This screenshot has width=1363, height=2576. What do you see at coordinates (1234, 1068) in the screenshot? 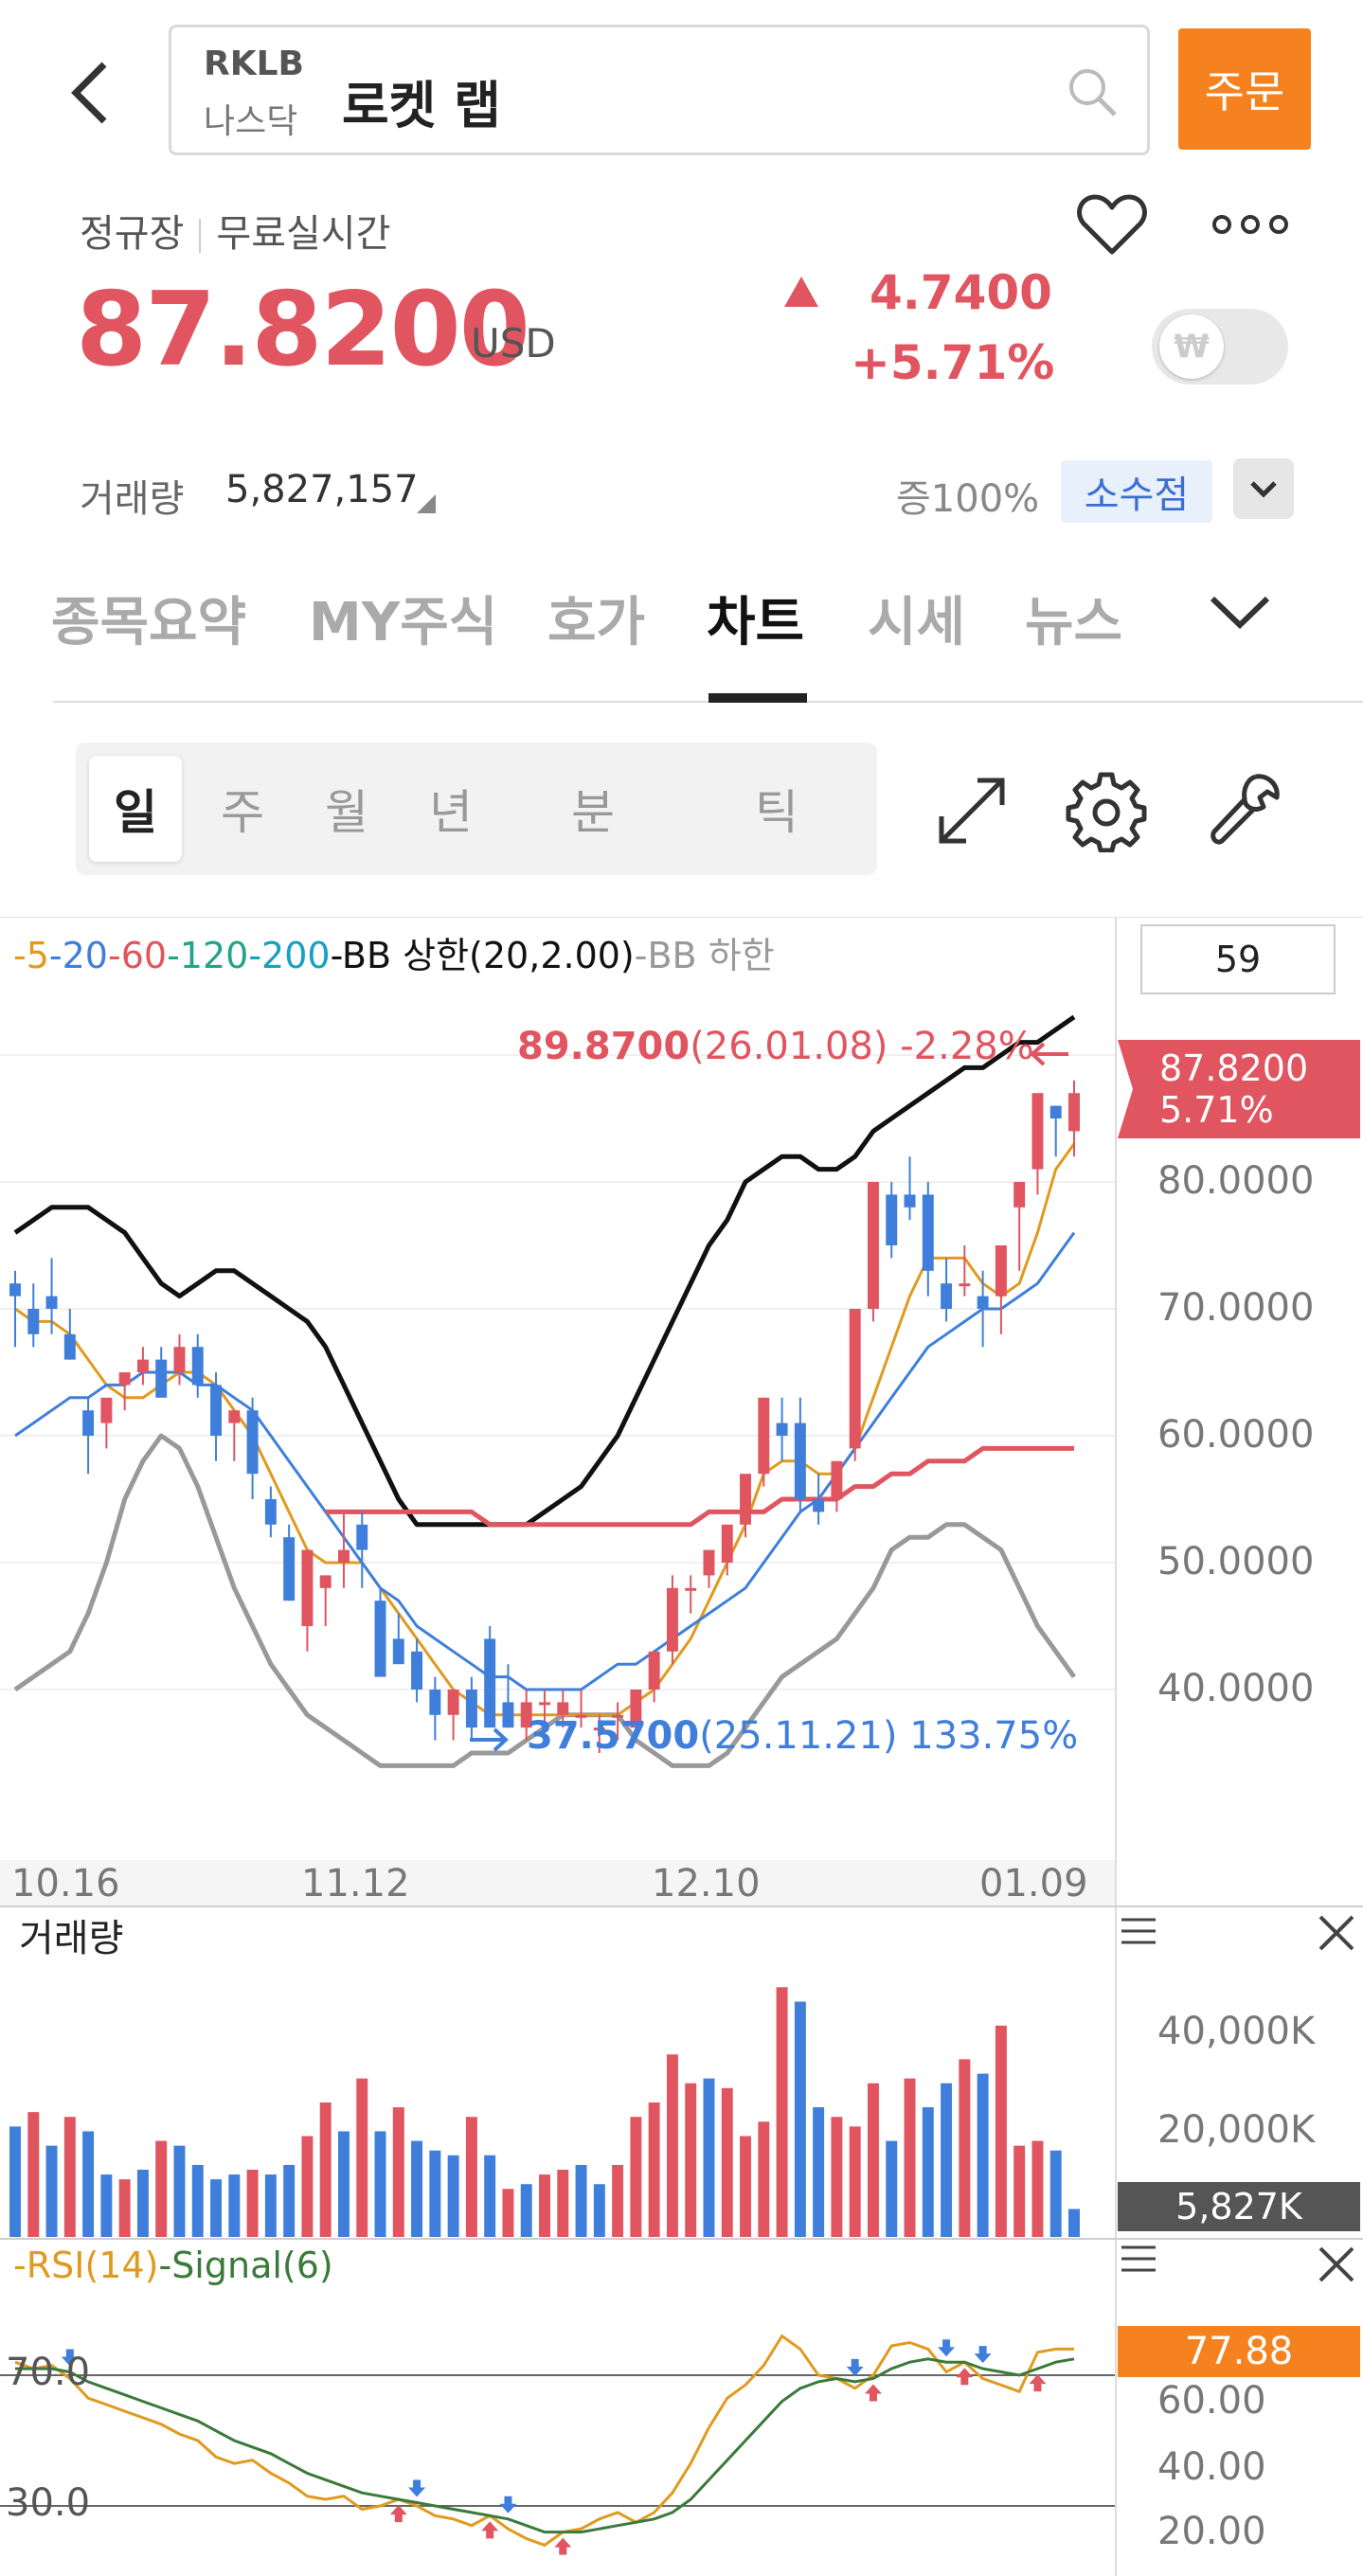
I see `last-price: 87.8200` at bounding box center [1234, 1068].